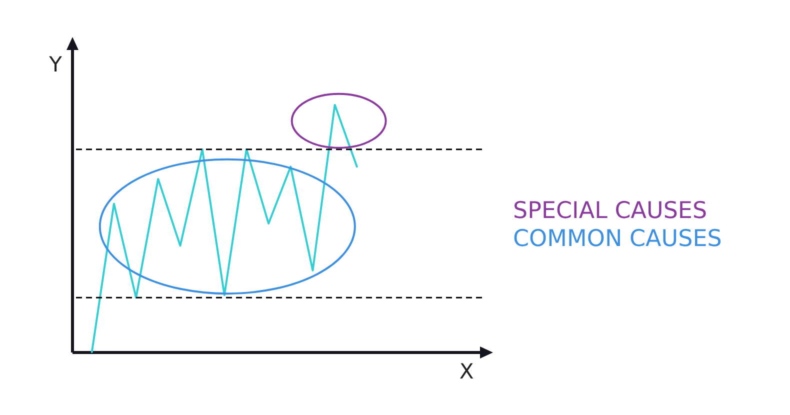 This screenshot has width=790, height=415. What do you see at coordinates (55, 64) in the screenshot?
I see `y-axis-title: Y` at bounding box center [55, 64].